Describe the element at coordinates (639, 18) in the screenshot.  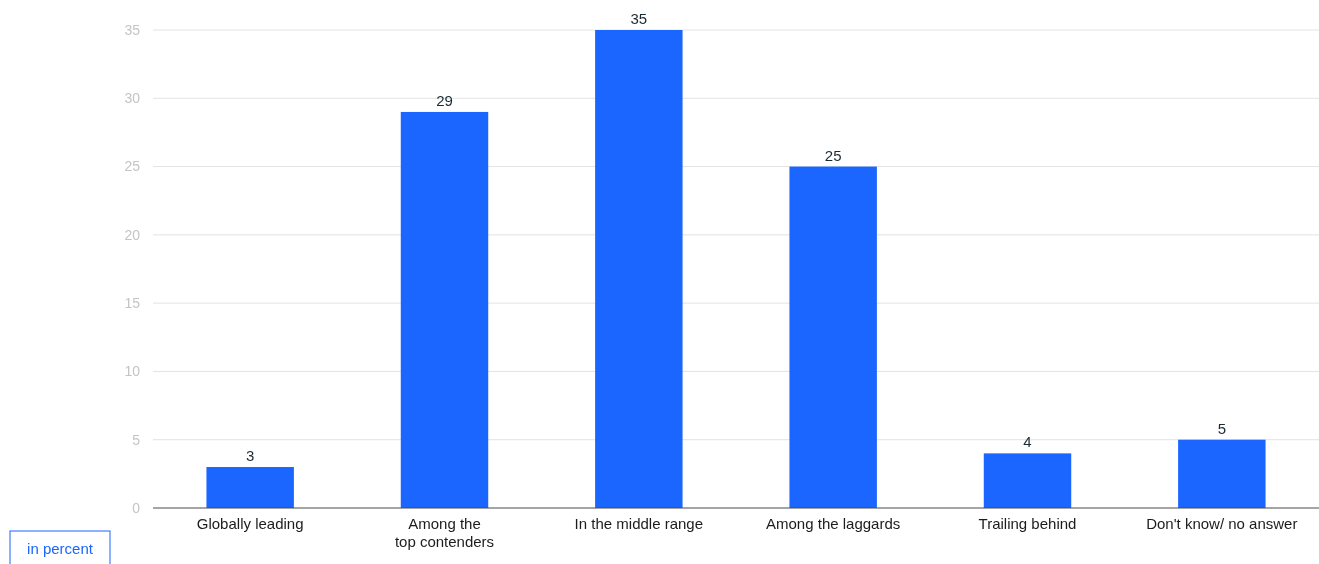
I see `data-label: 35` at that location.